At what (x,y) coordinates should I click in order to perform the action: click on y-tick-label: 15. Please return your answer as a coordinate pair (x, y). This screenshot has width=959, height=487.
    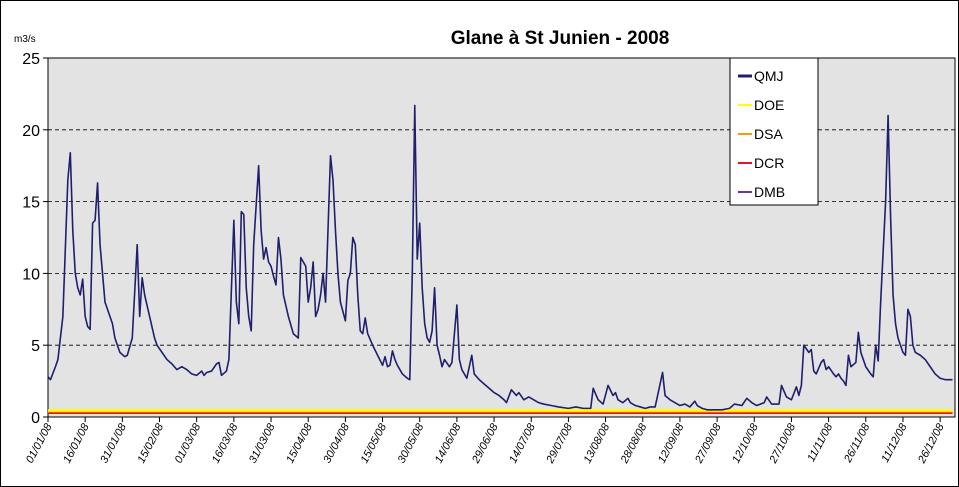
    Looking at the image, I should click on (31, 203).